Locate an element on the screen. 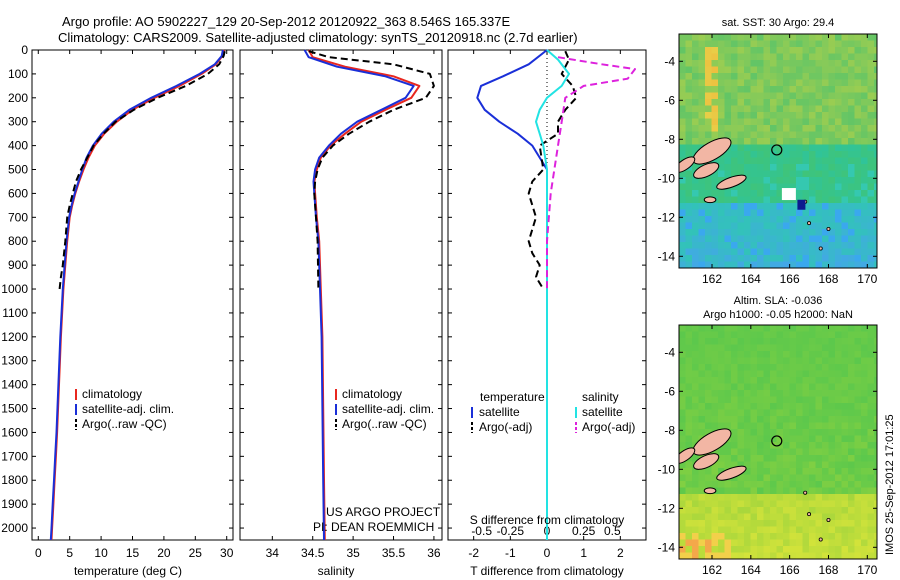 The height and width of the screenshot is (580, 900). sst-map-lon-label: 168 is located at coordinates (828, 279).